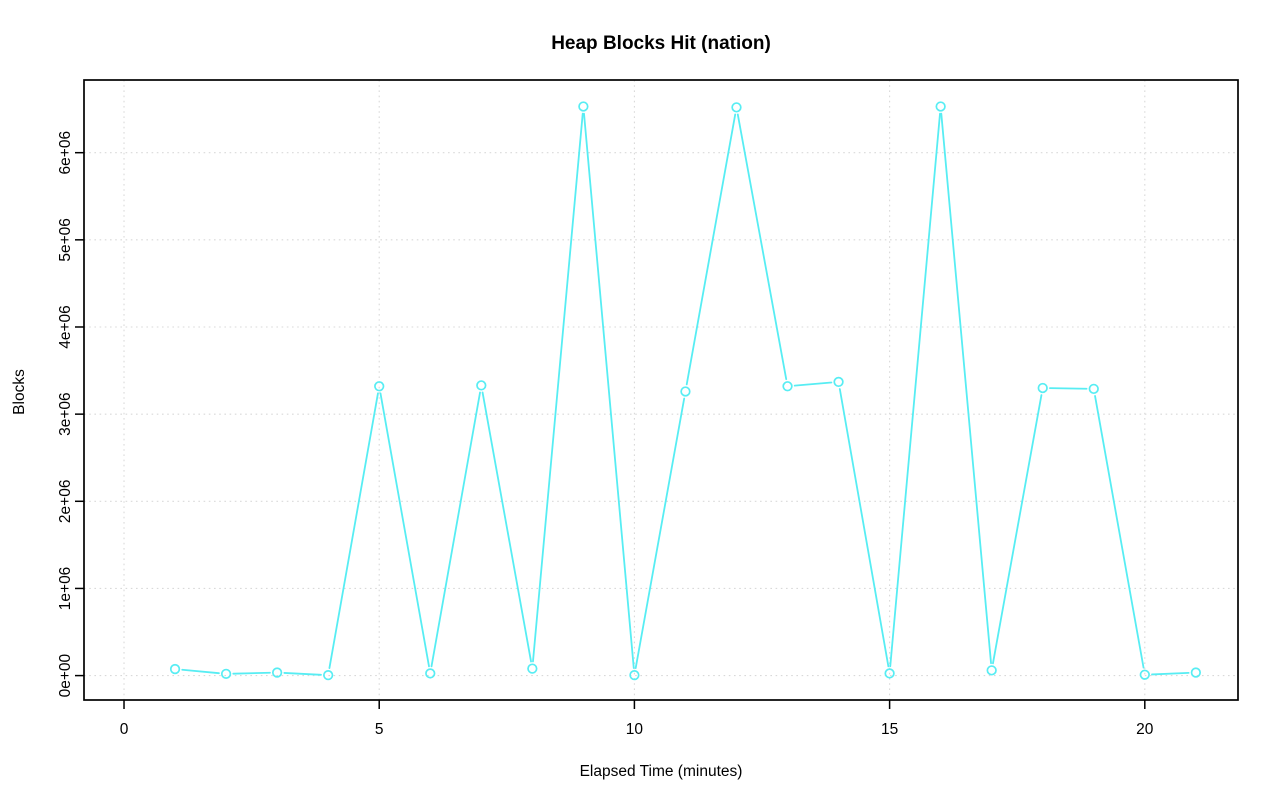 The height and width of the screenshot is (801, 1280). I want to click on y-tick-label: 1e+06, so click(65, 589).